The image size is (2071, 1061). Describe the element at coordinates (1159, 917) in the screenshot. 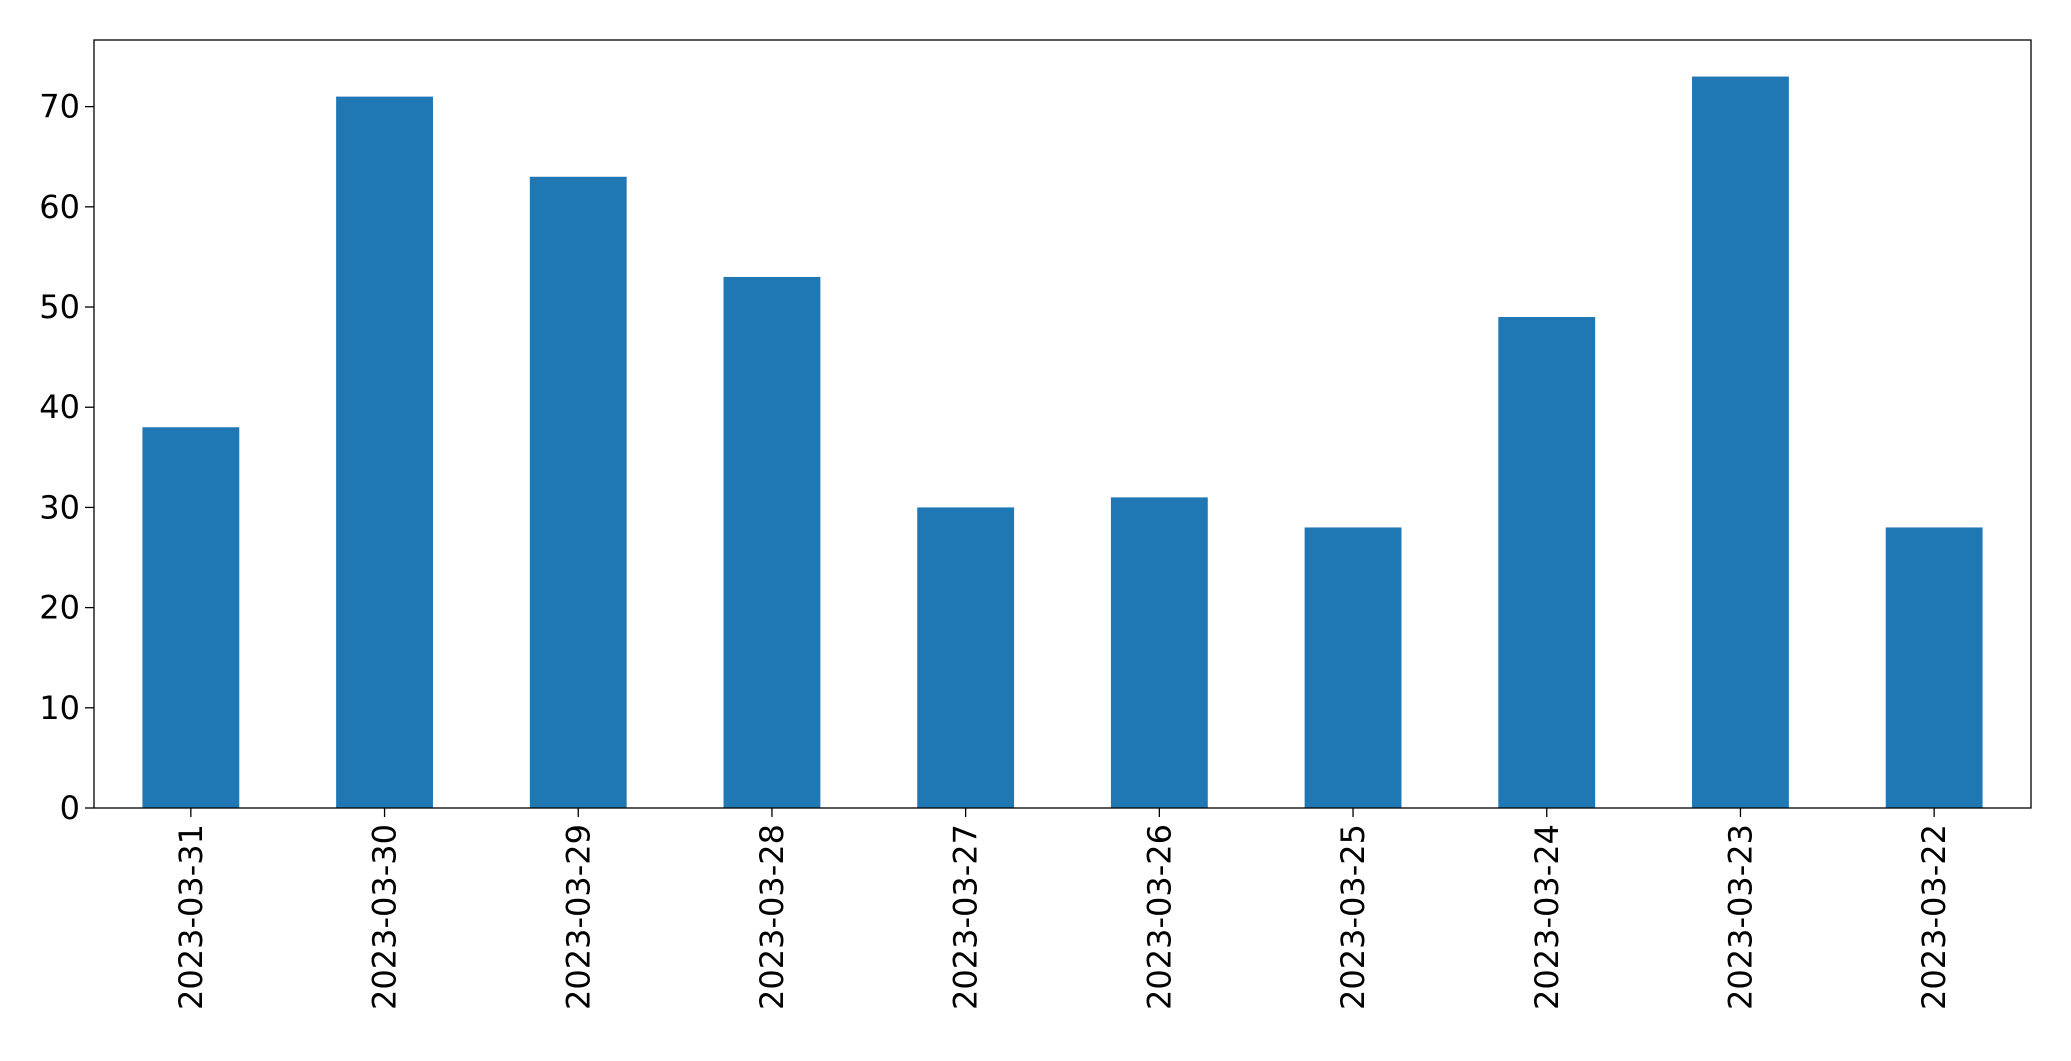

I see `x-tick-label: 2023-03-26` at that location.